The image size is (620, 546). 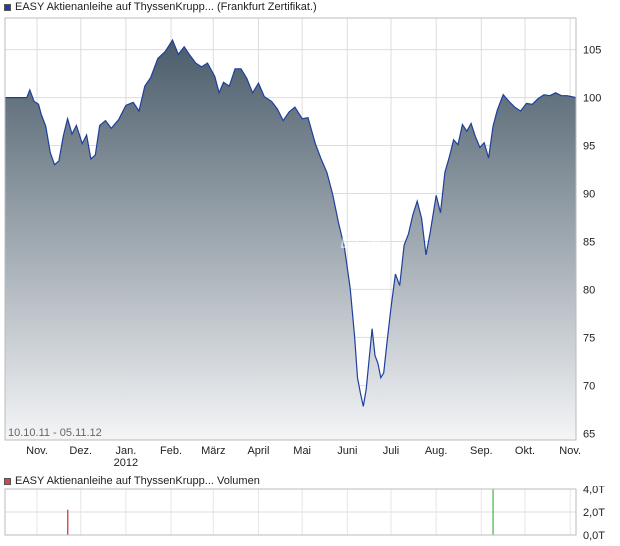 What do you see at coordinates (7, 481) in the screenshot?
I see `volume-legend-swatch` at bounding box center [7, 481].